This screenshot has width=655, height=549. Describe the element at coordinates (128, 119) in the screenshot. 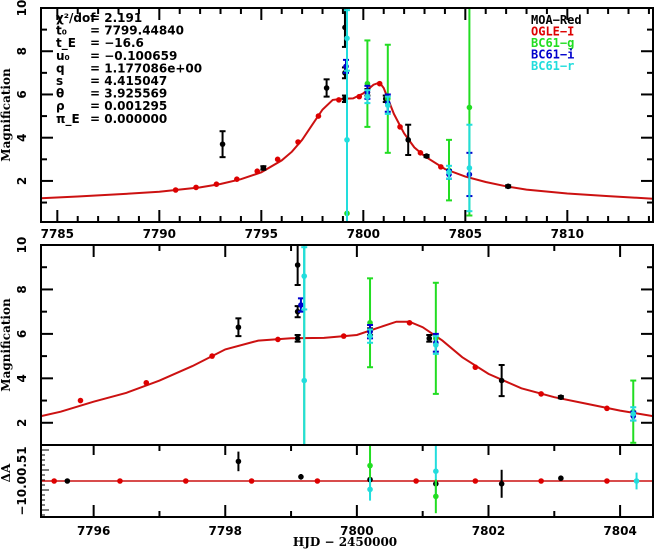

I see `param-value: = 0.000000` at that location.